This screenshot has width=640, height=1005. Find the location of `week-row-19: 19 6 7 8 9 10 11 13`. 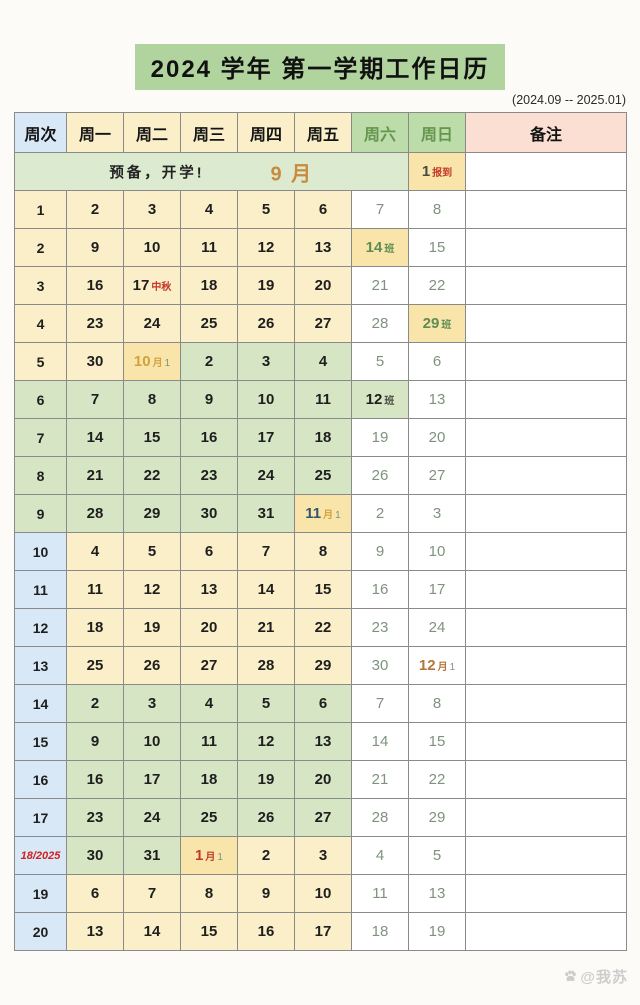

week-row-19: 19 6 7 8 9 10 11 13 is located at coordinates (320, 893).